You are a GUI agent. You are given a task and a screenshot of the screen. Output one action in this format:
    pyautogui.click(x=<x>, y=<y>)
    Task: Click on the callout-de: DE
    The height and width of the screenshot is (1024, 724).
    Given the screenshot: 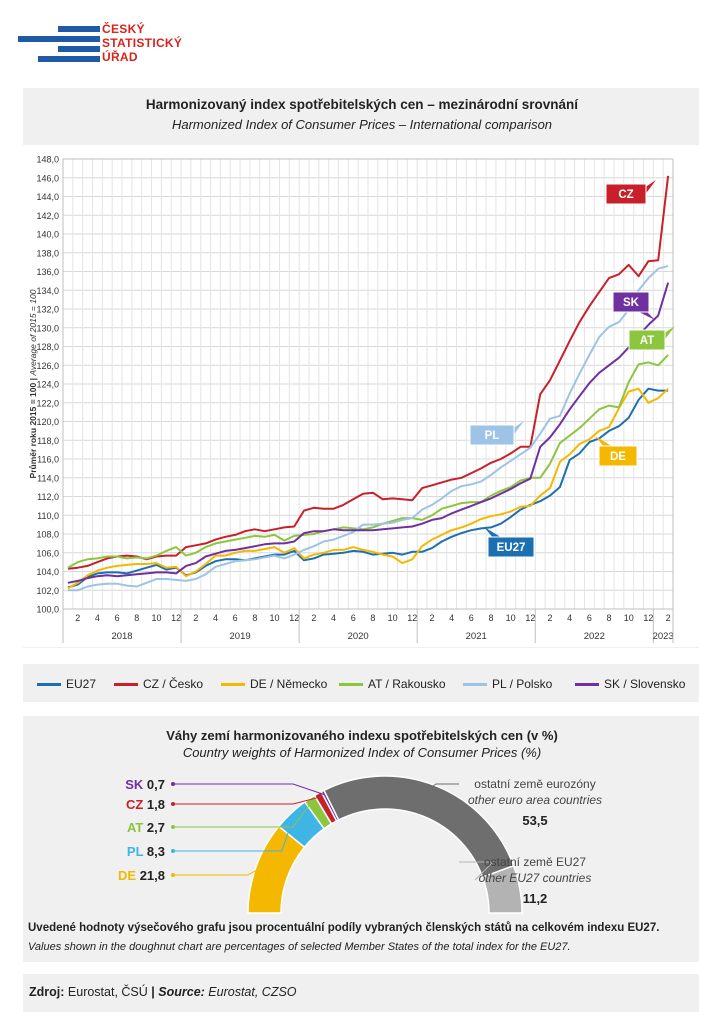 What is the action you would take?
    pyautogui.click(x=616, y=451)
    